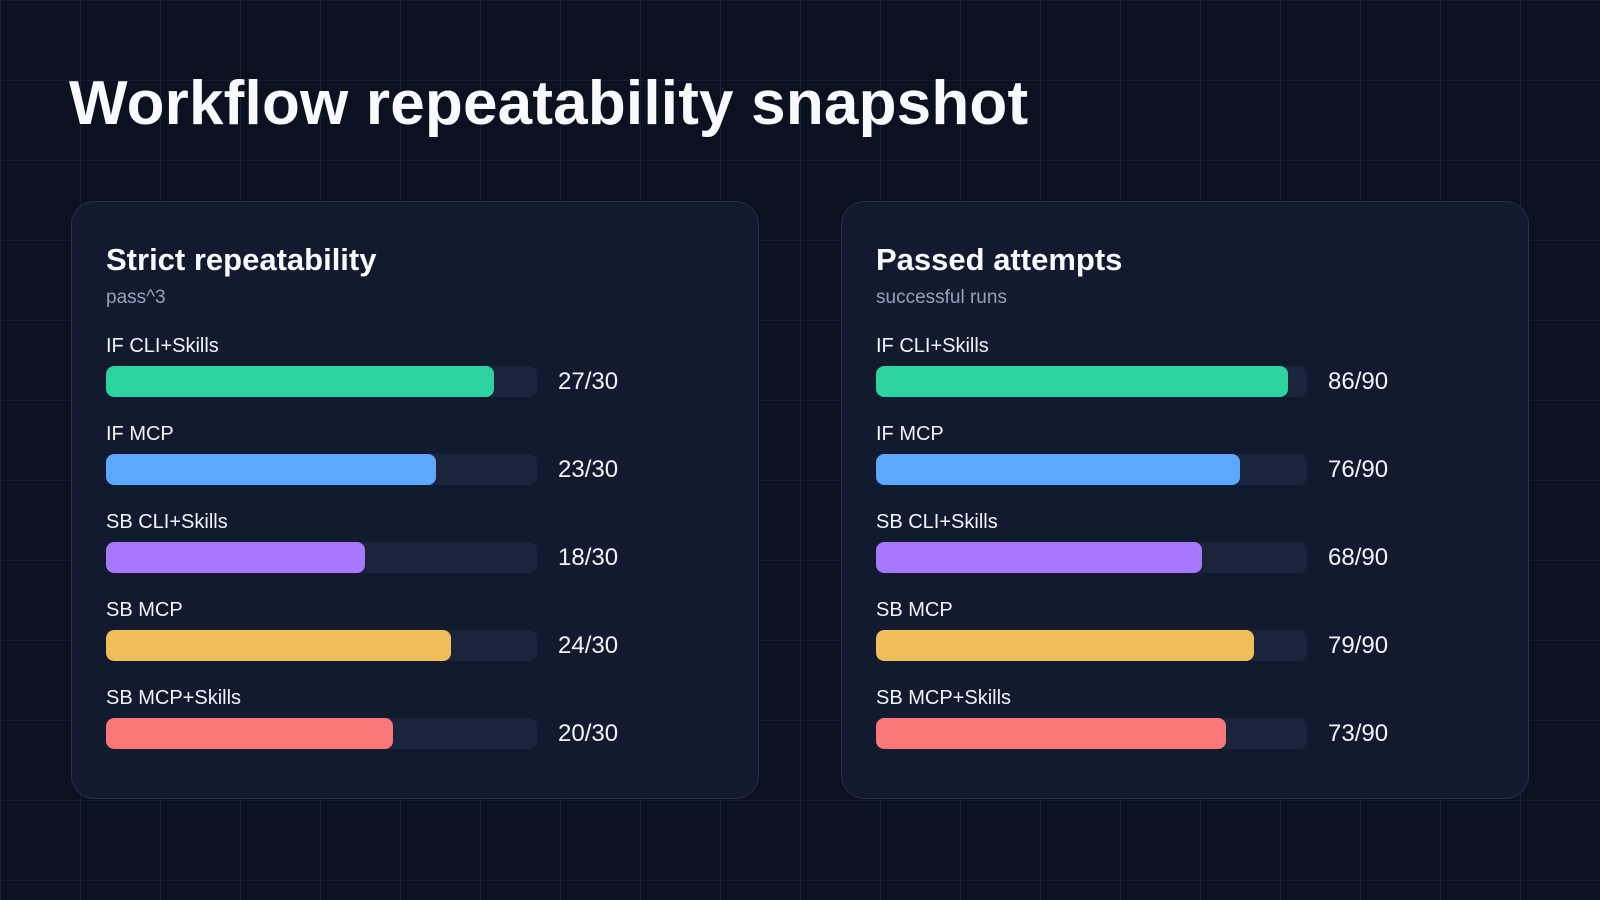 Image resolution: width=1600 pixels, height=900 pixels. I want to click on card-title: Strict repeatability, so click(241, 259).